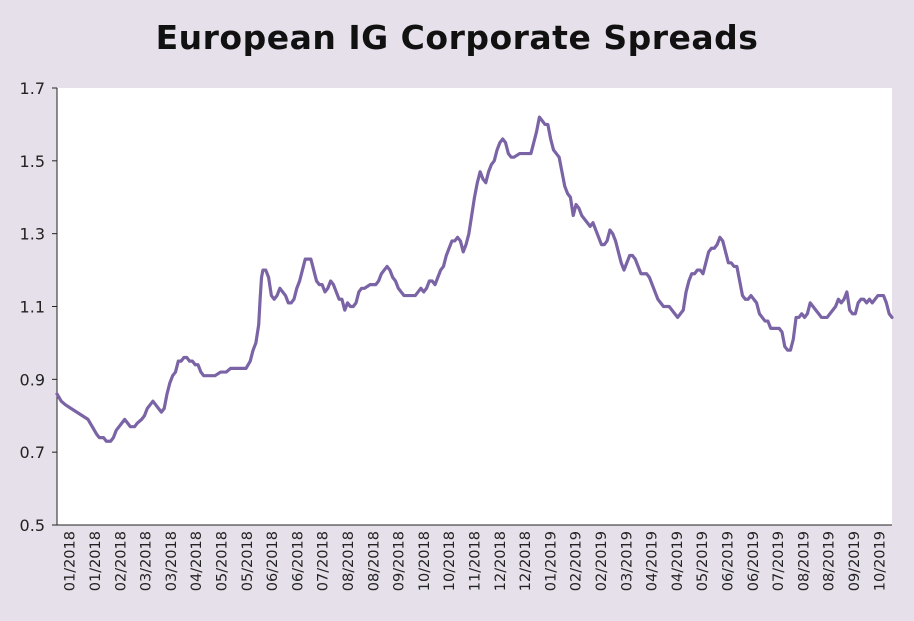  Describe the element at coordinates (703, 561) in the screenshot. I see `x-tick-label: 05/2019` at that location.